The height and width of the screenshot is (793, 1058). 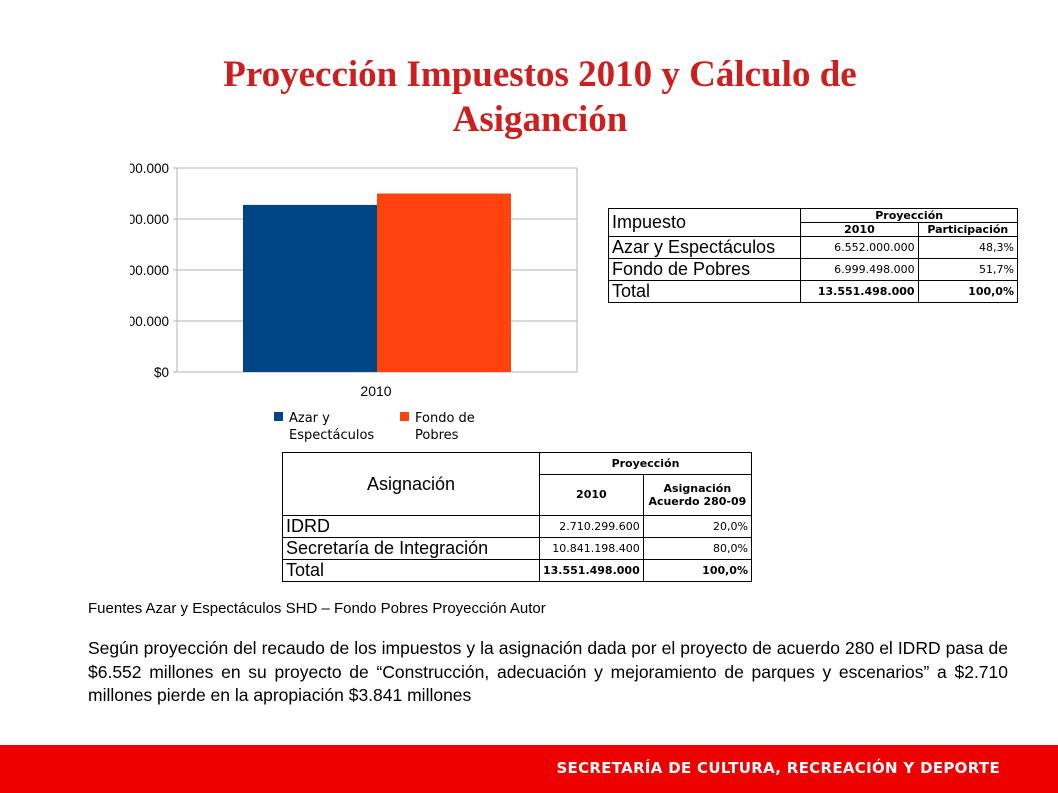 I want to click on table1-row-label: Total, so click(x=704, y=291).